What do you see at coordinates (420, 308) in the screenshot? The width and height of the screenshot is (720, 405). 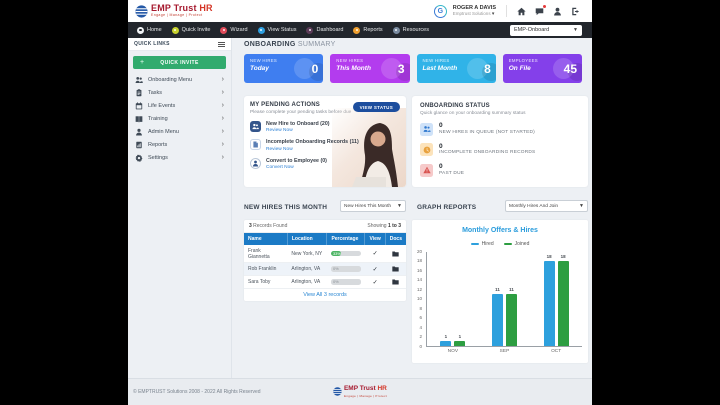 I see `y-axis-tick-label: 8` at bounding box center [420, 308].